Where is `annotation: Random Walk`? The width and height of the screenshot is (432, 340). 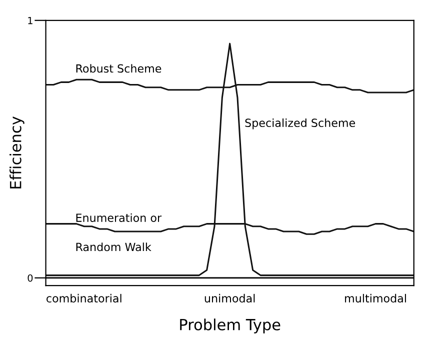 annotation: Random Walk is located at coordinates (114, 247).